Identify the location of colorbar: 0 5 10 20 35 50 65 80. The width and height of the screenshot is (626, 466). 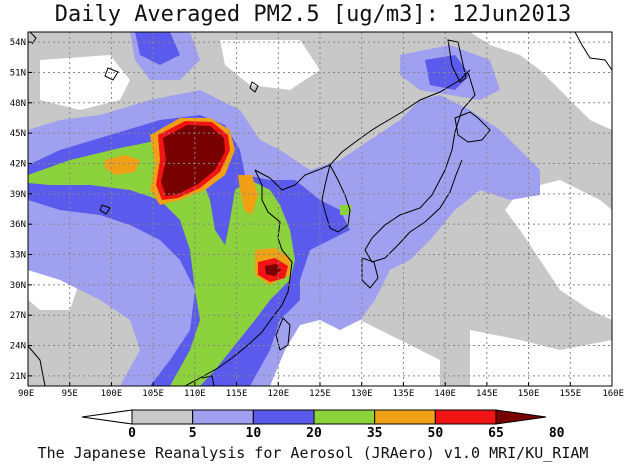
(323, 425).